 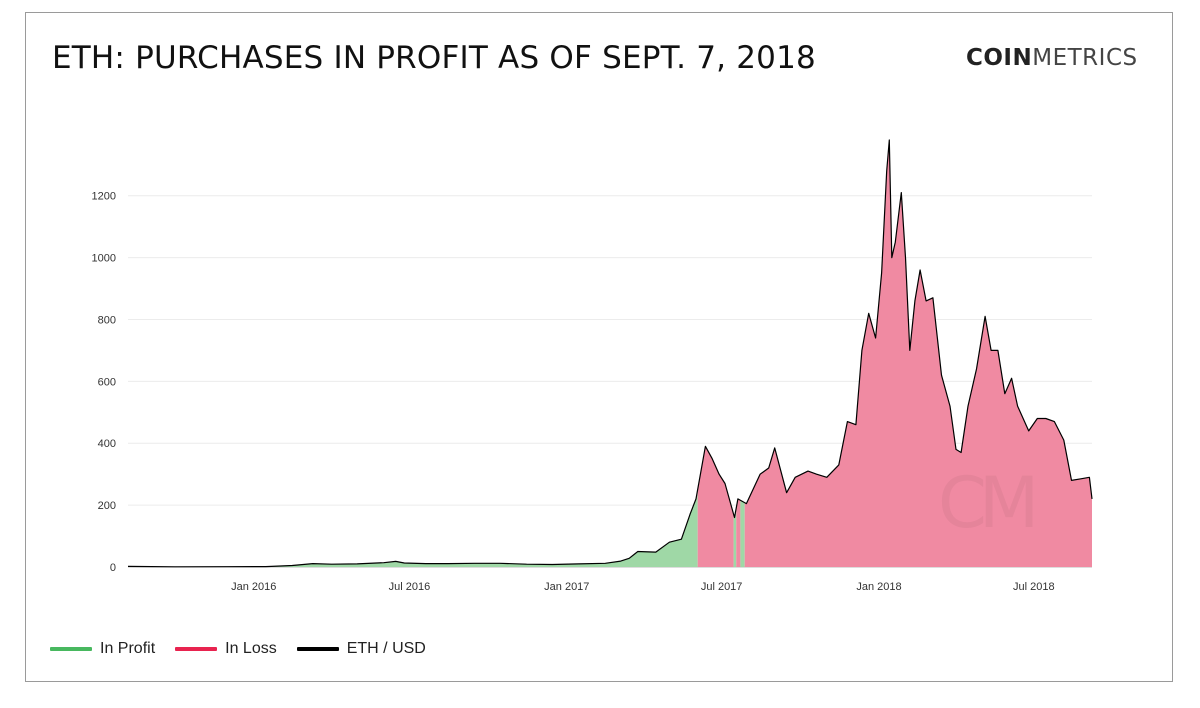 What do you see at coordinates (722, 587) in the screenshot?
I see `x-tick-label: Jul 2017` at bounding box center [722, 587].